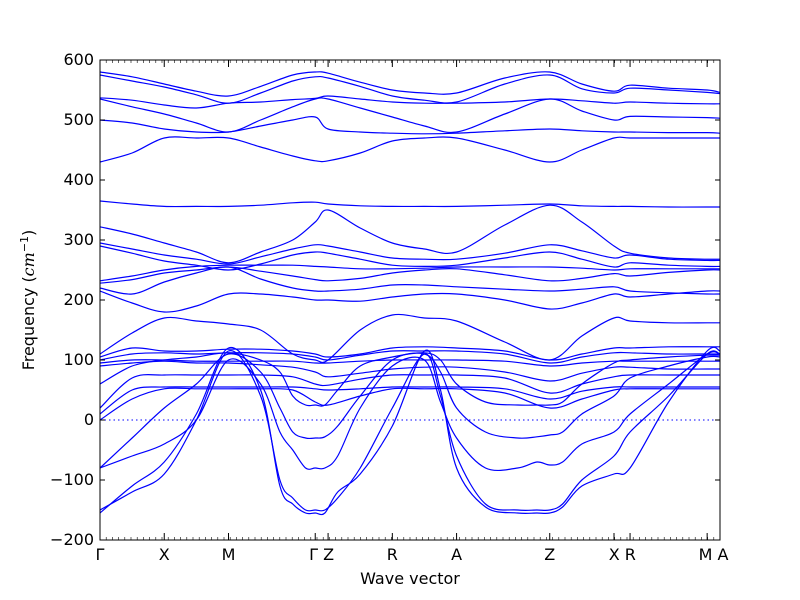  I want to click on y-axis-title-unit: cm, so click(28, 264).